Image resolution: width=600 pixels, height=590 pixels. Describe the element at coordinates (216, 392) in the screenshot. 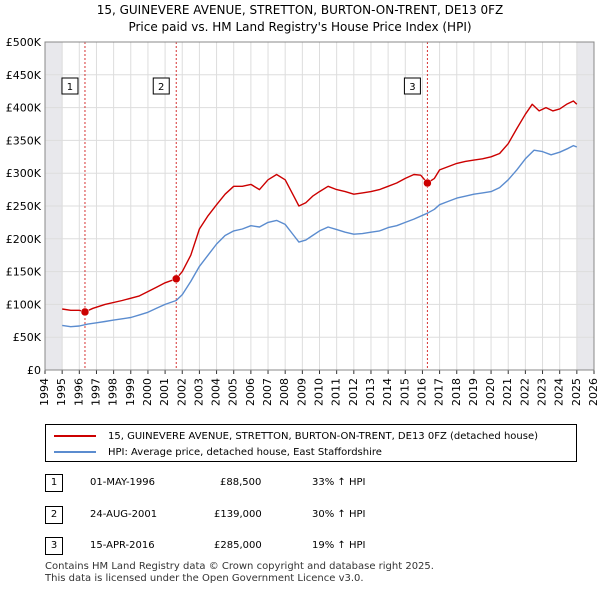

I see `x-tick-label: 2004` at that location.